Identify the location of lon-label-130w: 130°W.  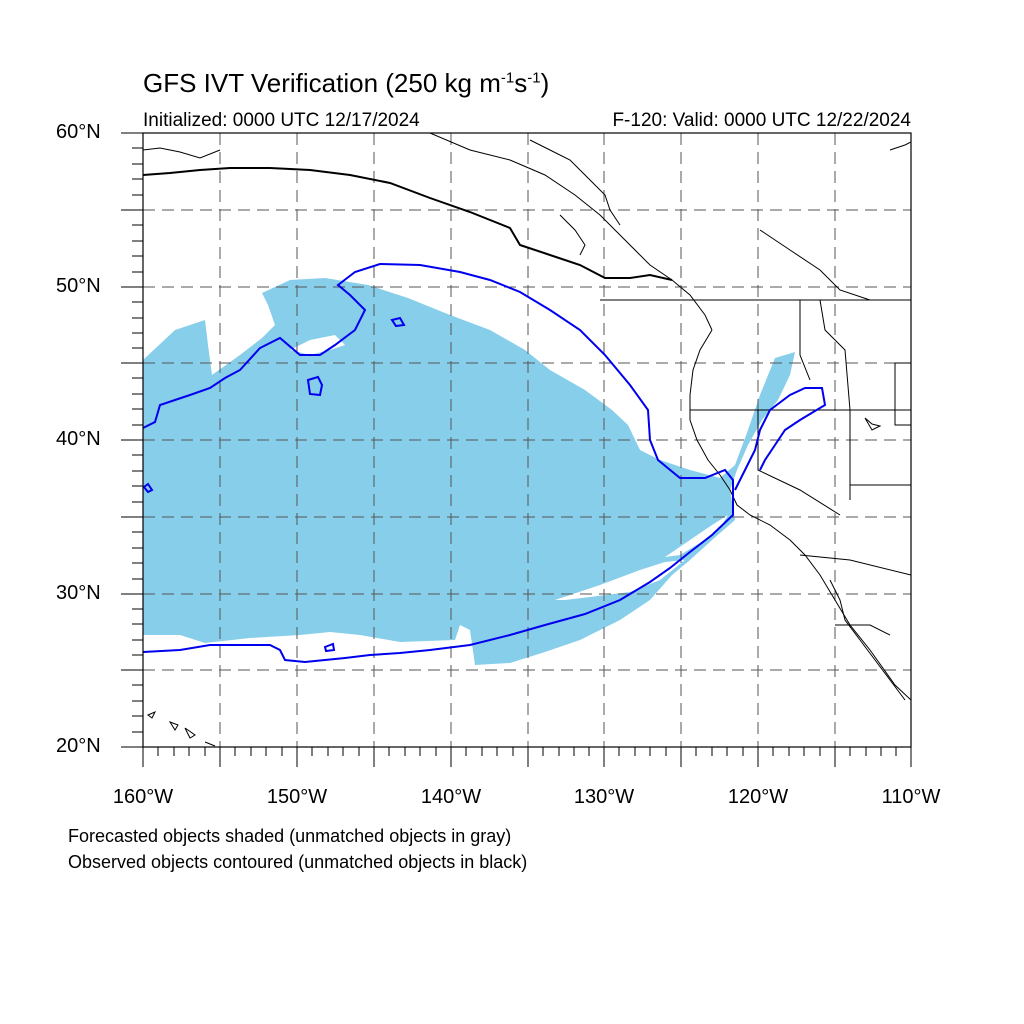
(604, 797).